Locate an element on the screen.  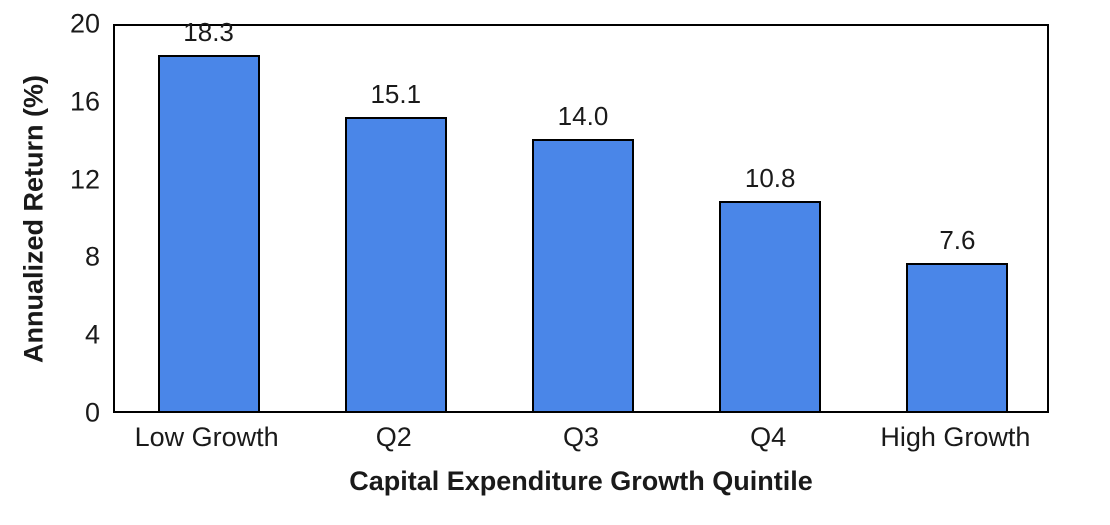
x-tick-label: Q3 is located at coordinates (580, 437).